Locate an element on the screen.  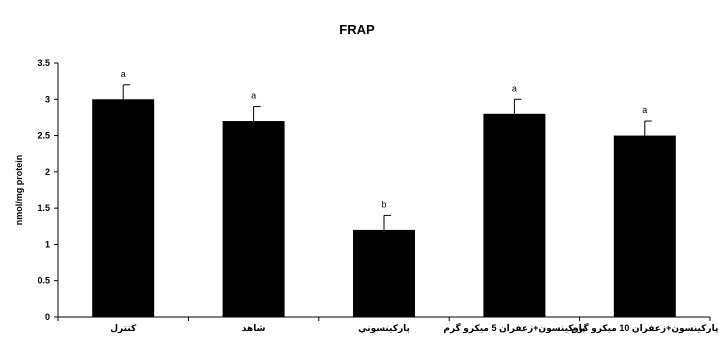
x-tick-label: پاركينسوني is located at coordinates (384, 328).